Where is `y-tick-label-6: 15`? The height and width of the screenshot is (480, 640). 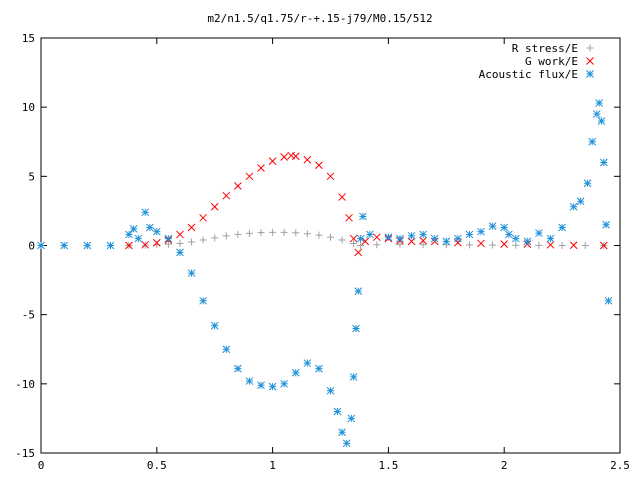
y-tick-label-6: 15 is located at coordinates (28, 38).